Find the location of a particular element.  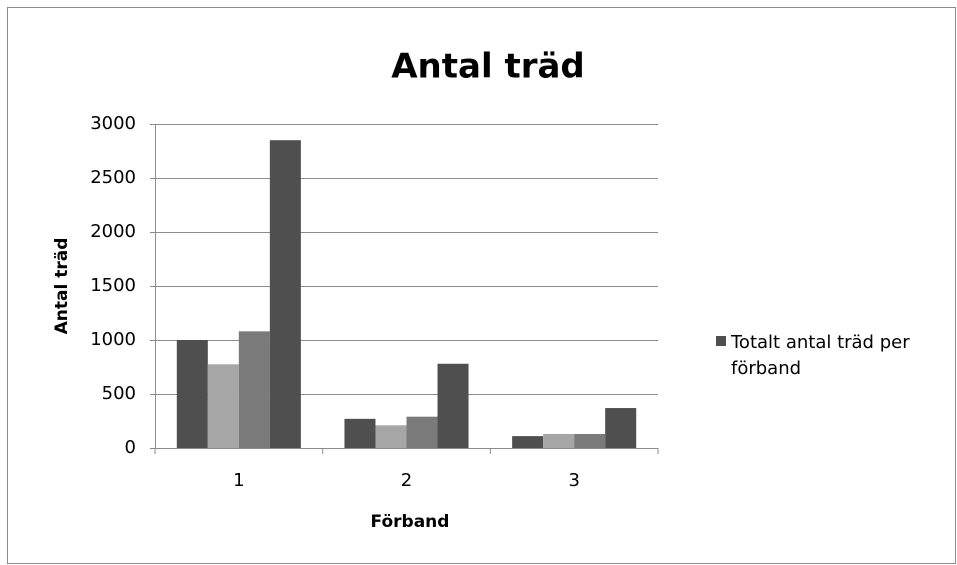

x-axis-label: Förband is located at coordinates (410, 522).